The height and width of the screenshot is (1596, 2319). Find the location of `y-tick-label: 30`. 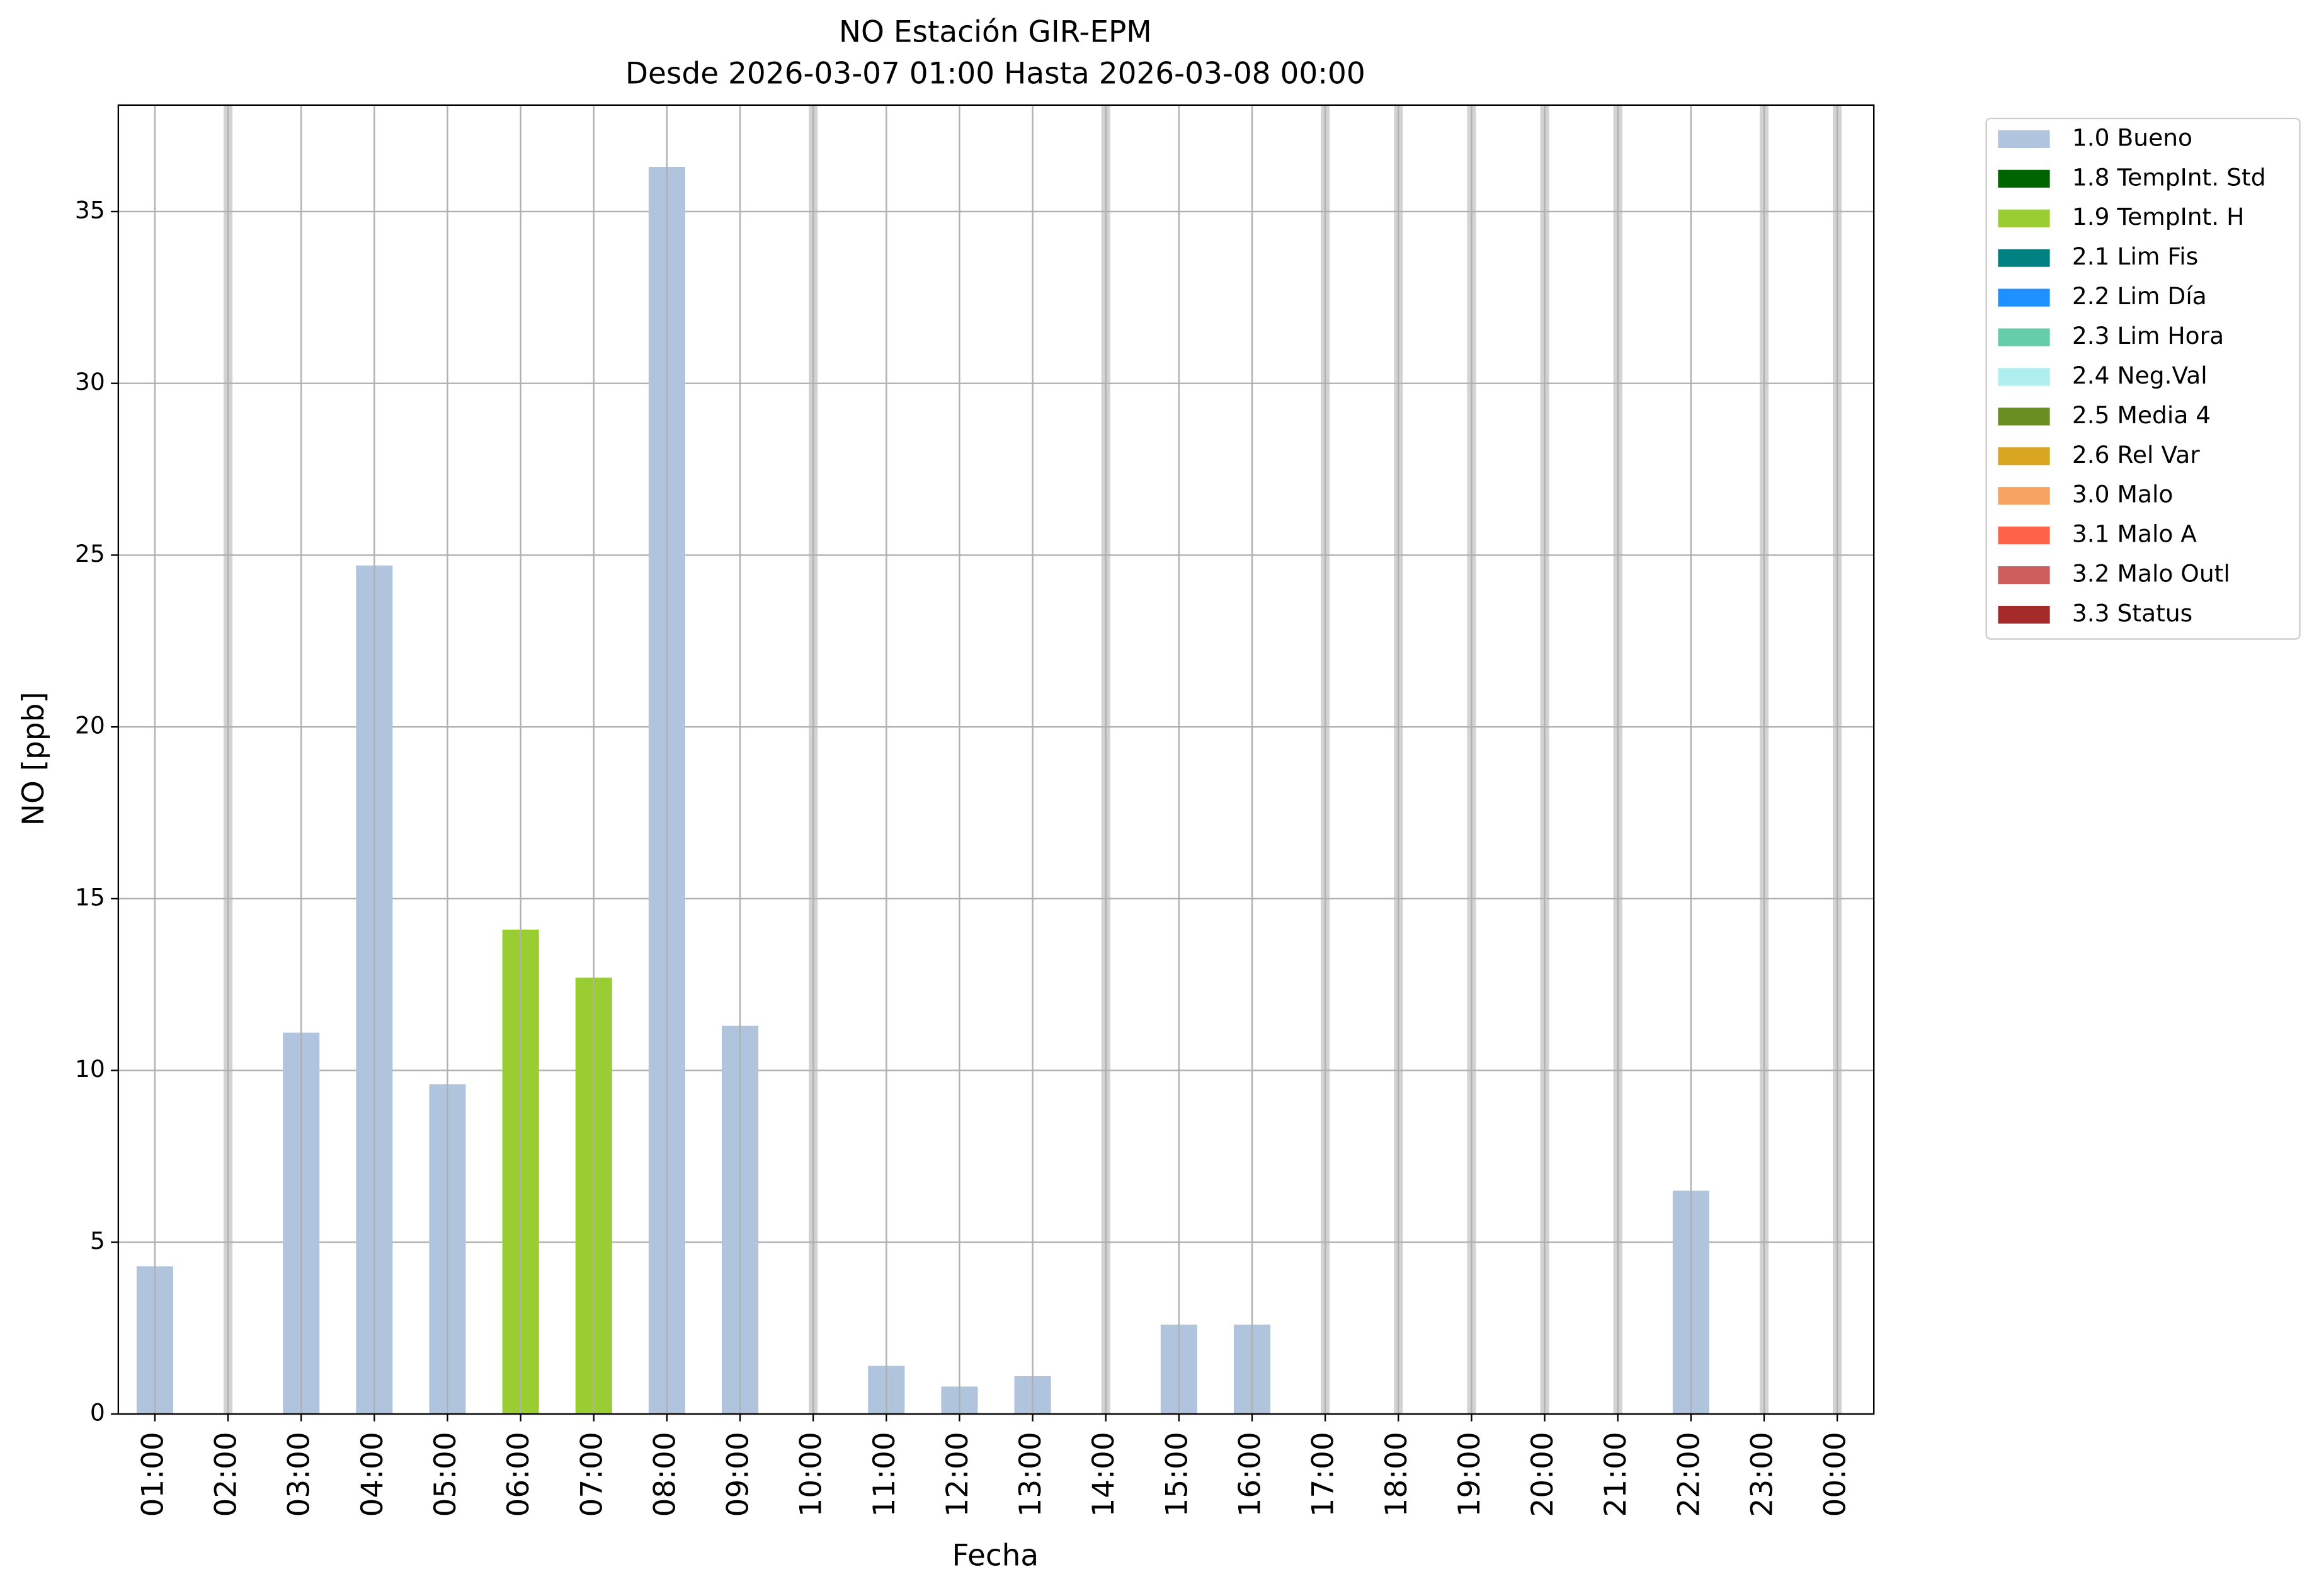

y-tick-label: 30 is located at coordinates (90, 382).